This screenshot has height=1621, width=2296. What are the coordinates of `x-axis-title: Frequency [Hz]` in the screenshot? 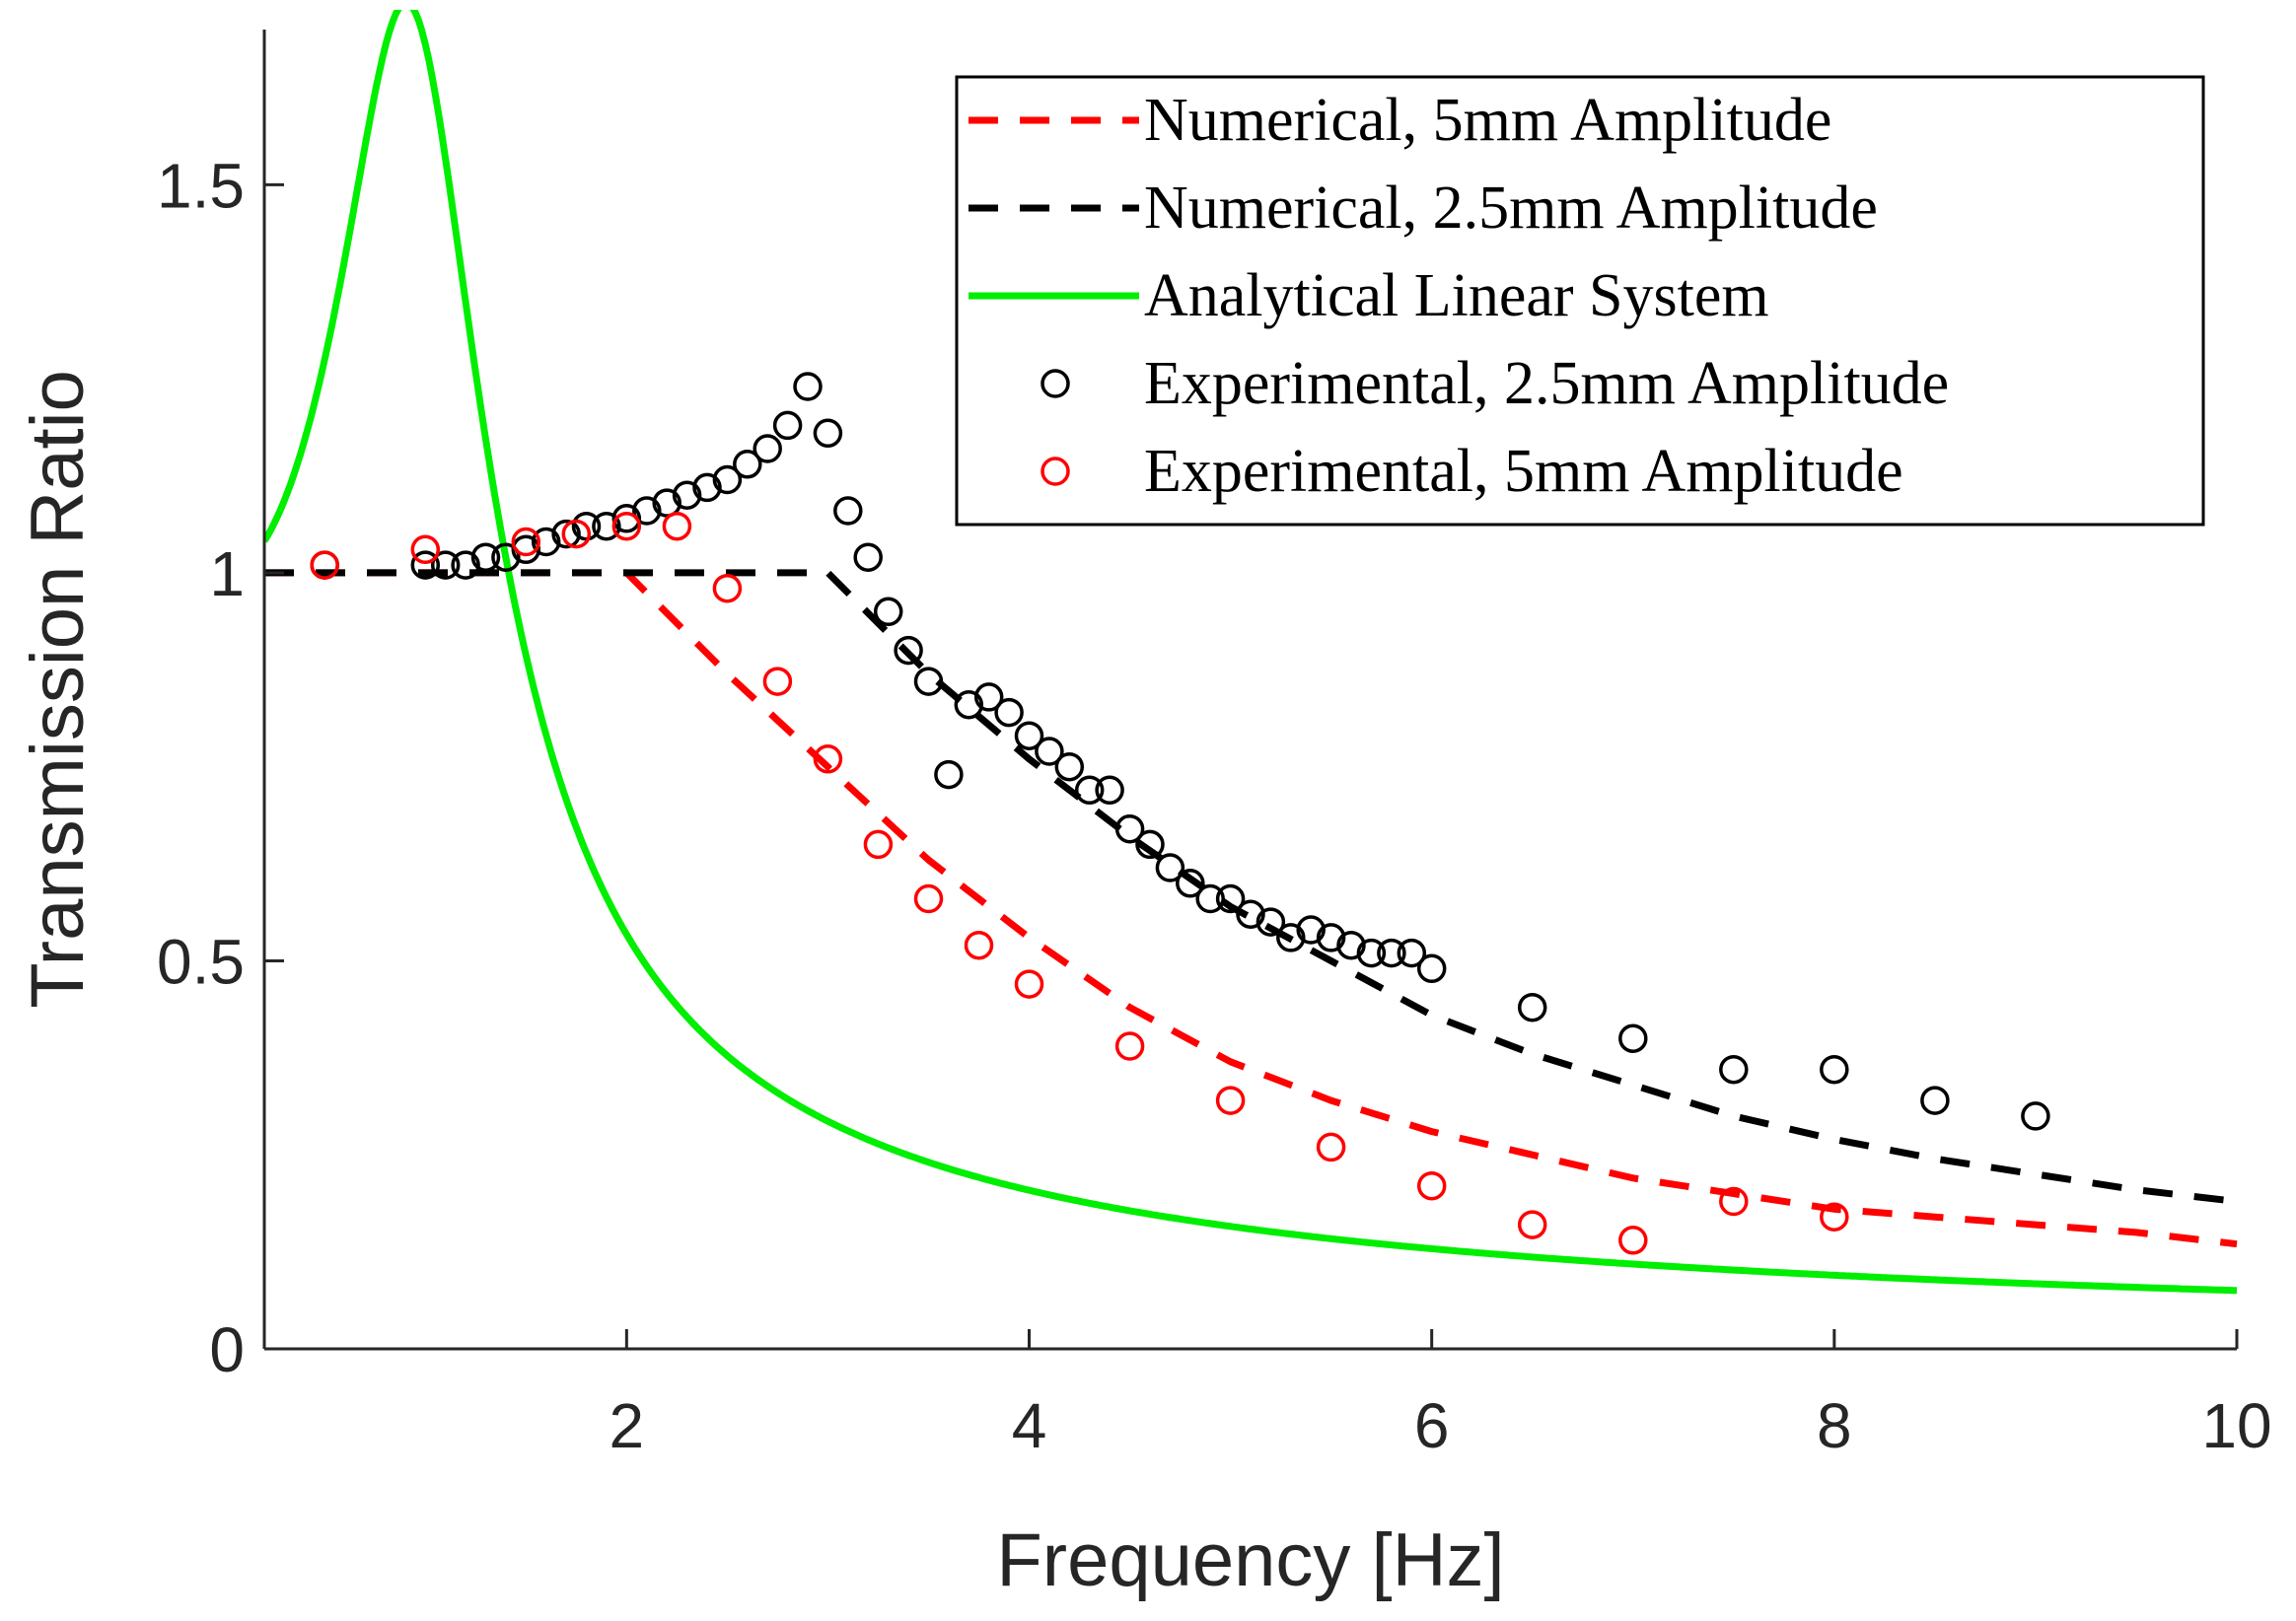 It's located at (1250, 1560).